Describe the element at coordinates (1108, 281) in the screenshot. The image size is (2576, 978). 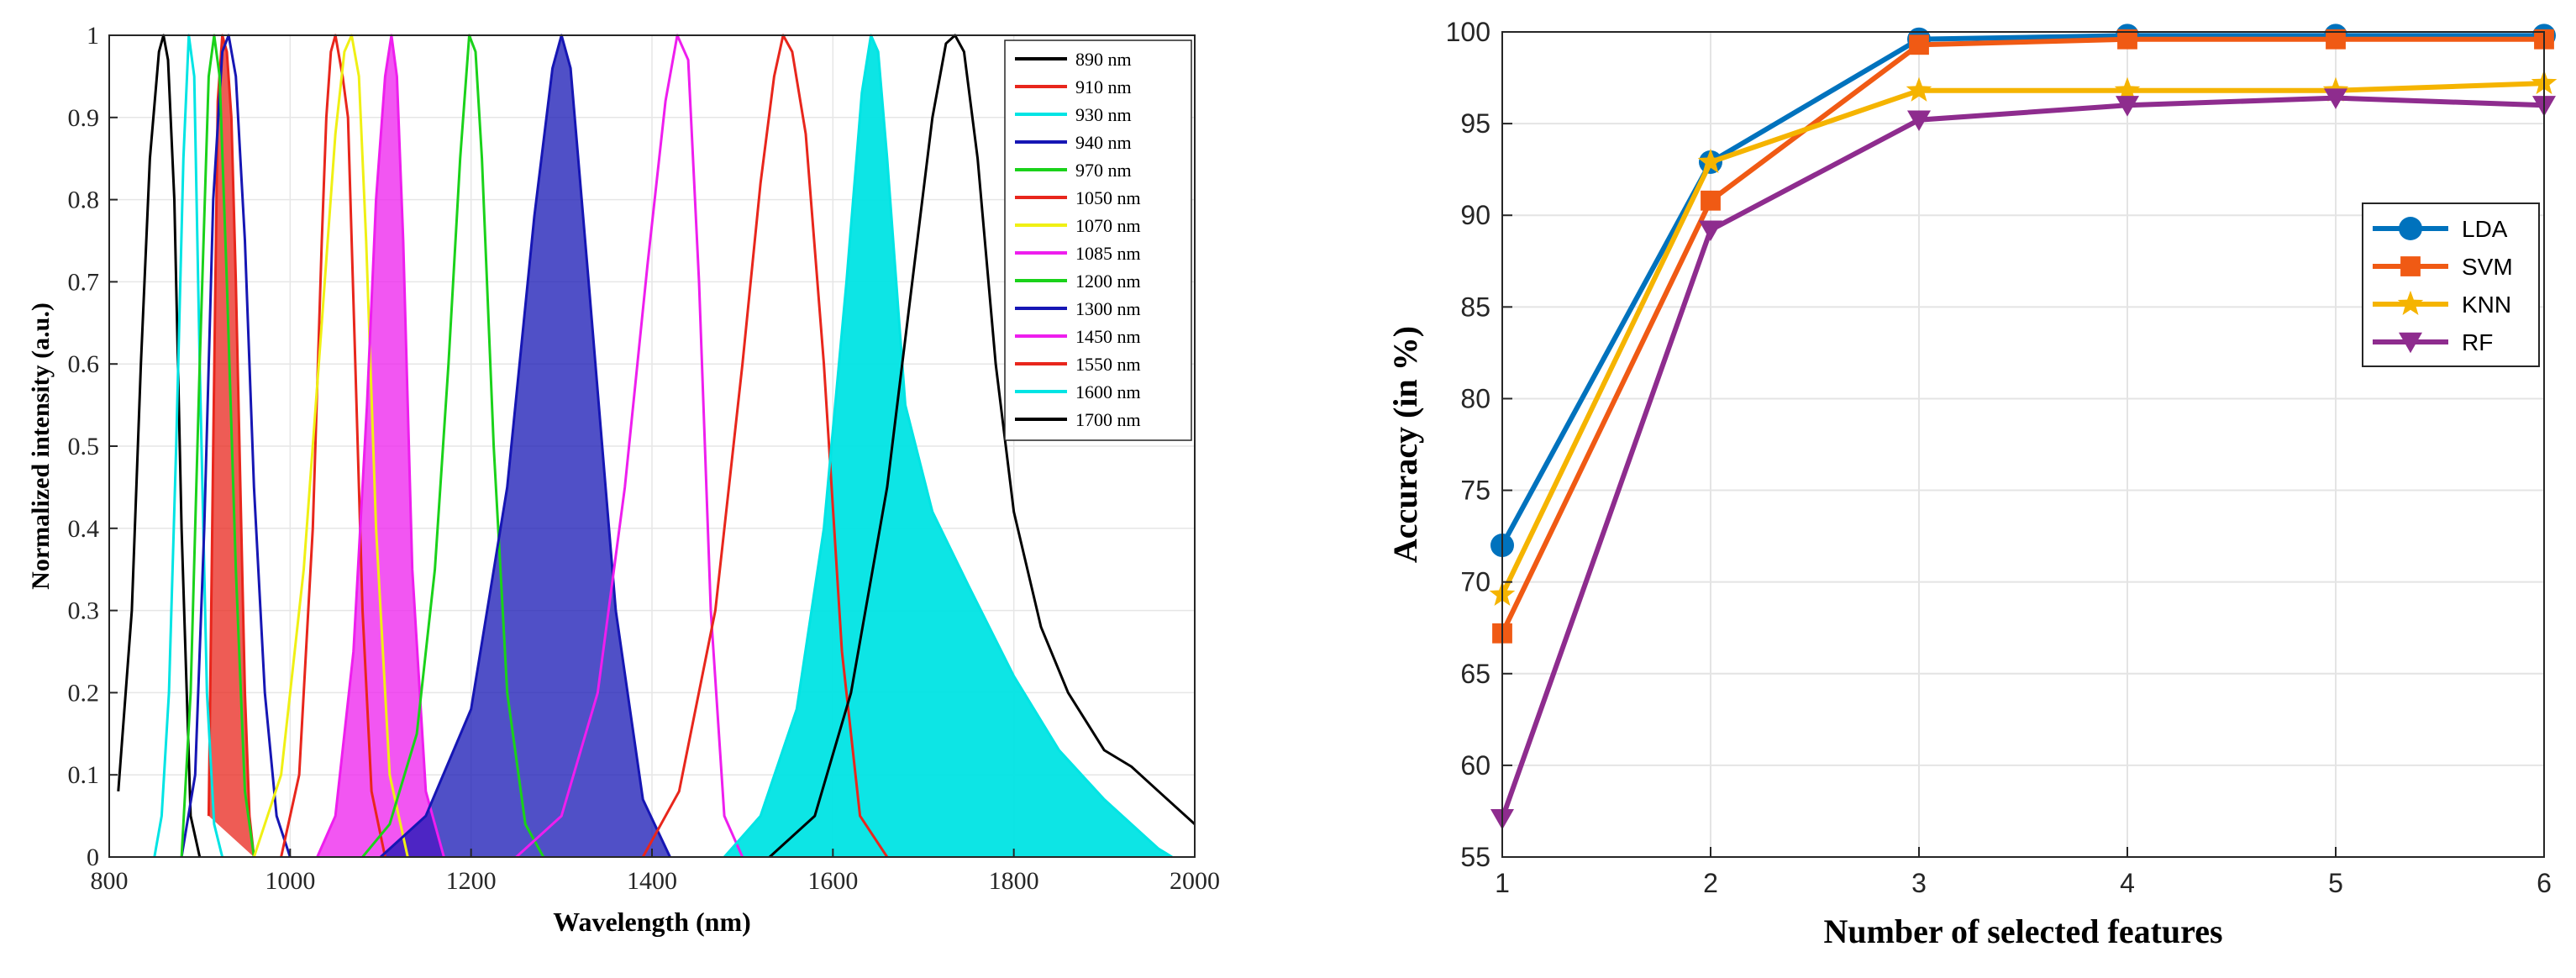
I see `legend-label: 1200 nm` at that location.